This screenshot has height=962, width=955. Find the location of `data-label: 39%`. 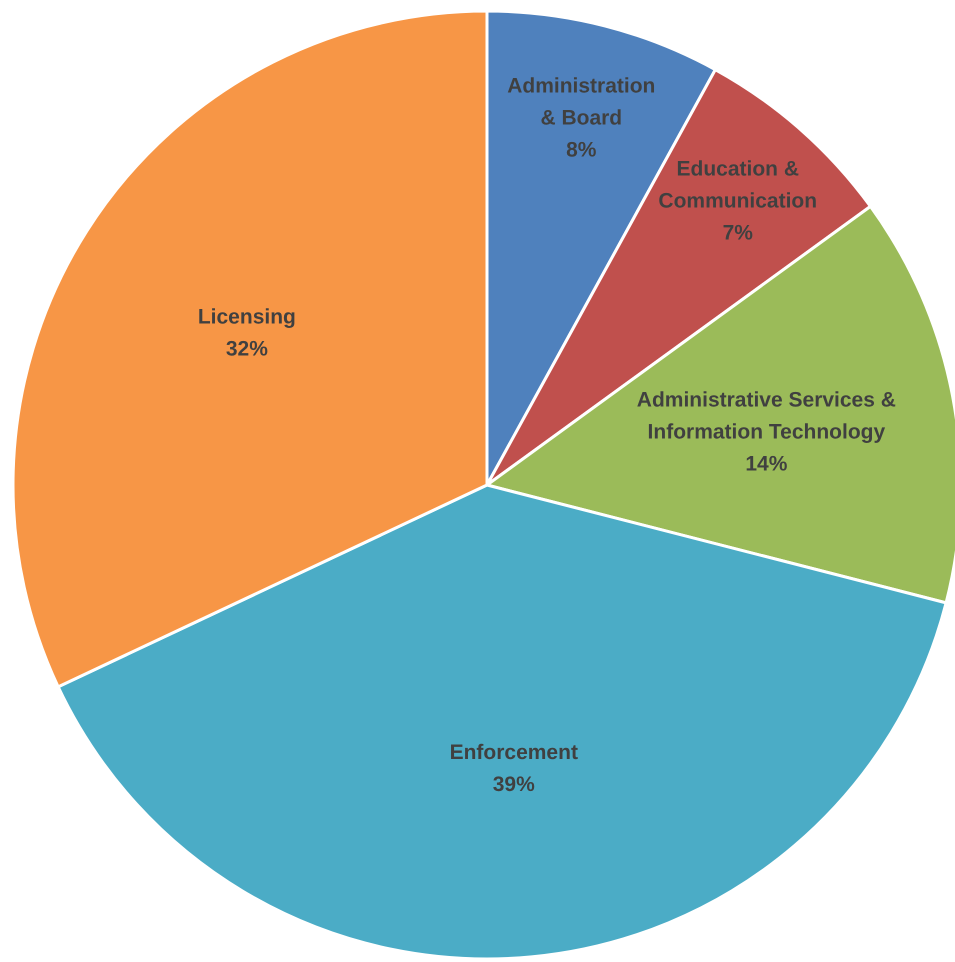

data-label: 39% is located at coordinates (514, 784).